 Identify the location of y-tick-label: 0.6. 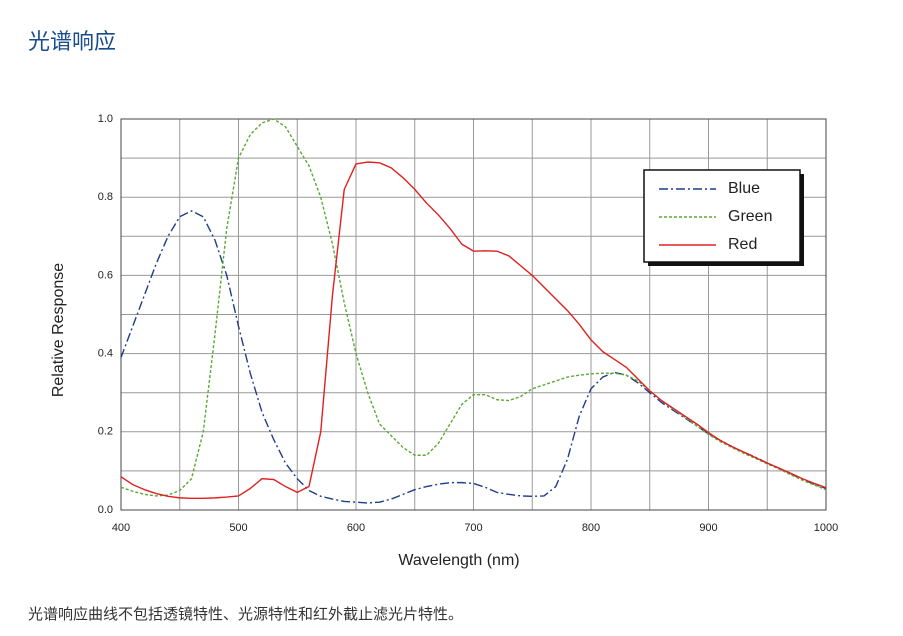
(105, 275).